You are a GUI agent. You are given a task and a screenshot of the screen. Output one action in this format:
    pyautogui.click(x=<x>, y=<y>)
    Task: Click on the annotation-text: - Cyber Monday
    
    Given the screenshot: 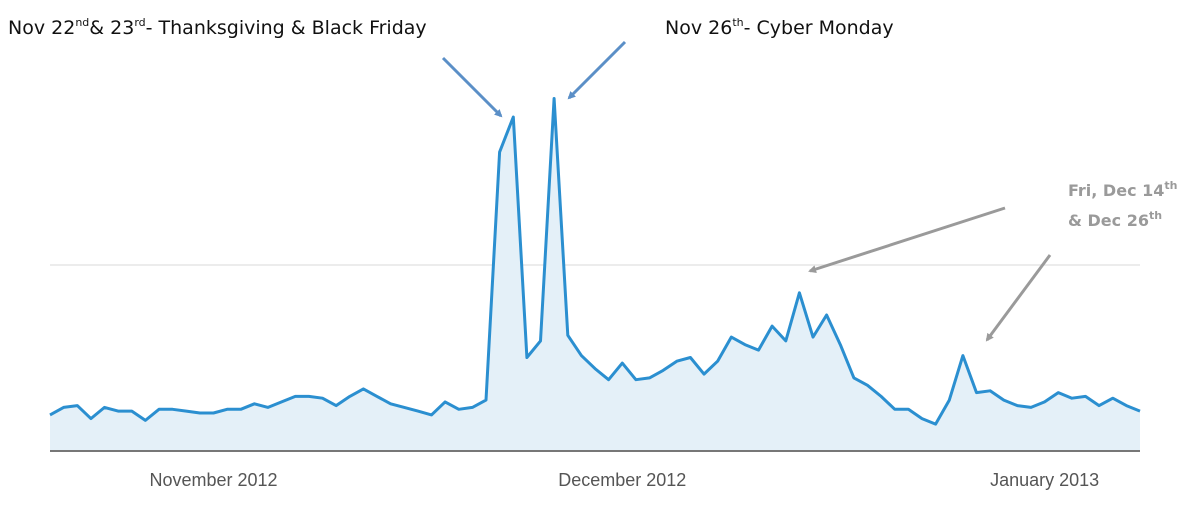 What is the action you would take?
    pyautogui.click(x=819, y=28)
    